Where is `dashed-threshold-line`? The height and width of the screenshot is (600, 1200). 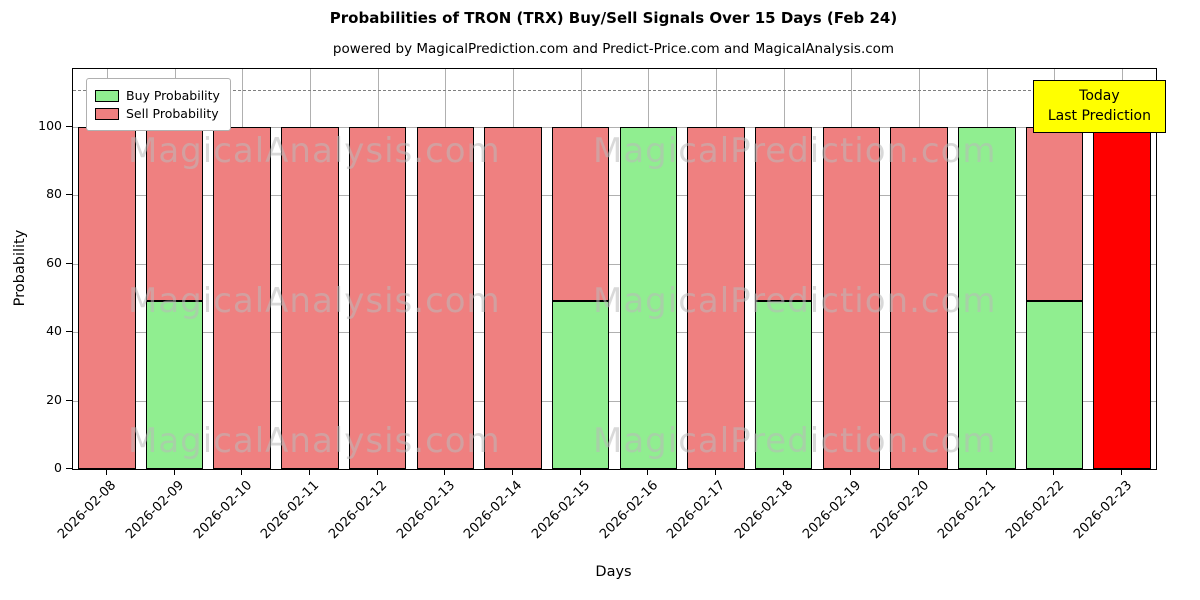
dashed-threshold-line is located at coordinates (614, 90).